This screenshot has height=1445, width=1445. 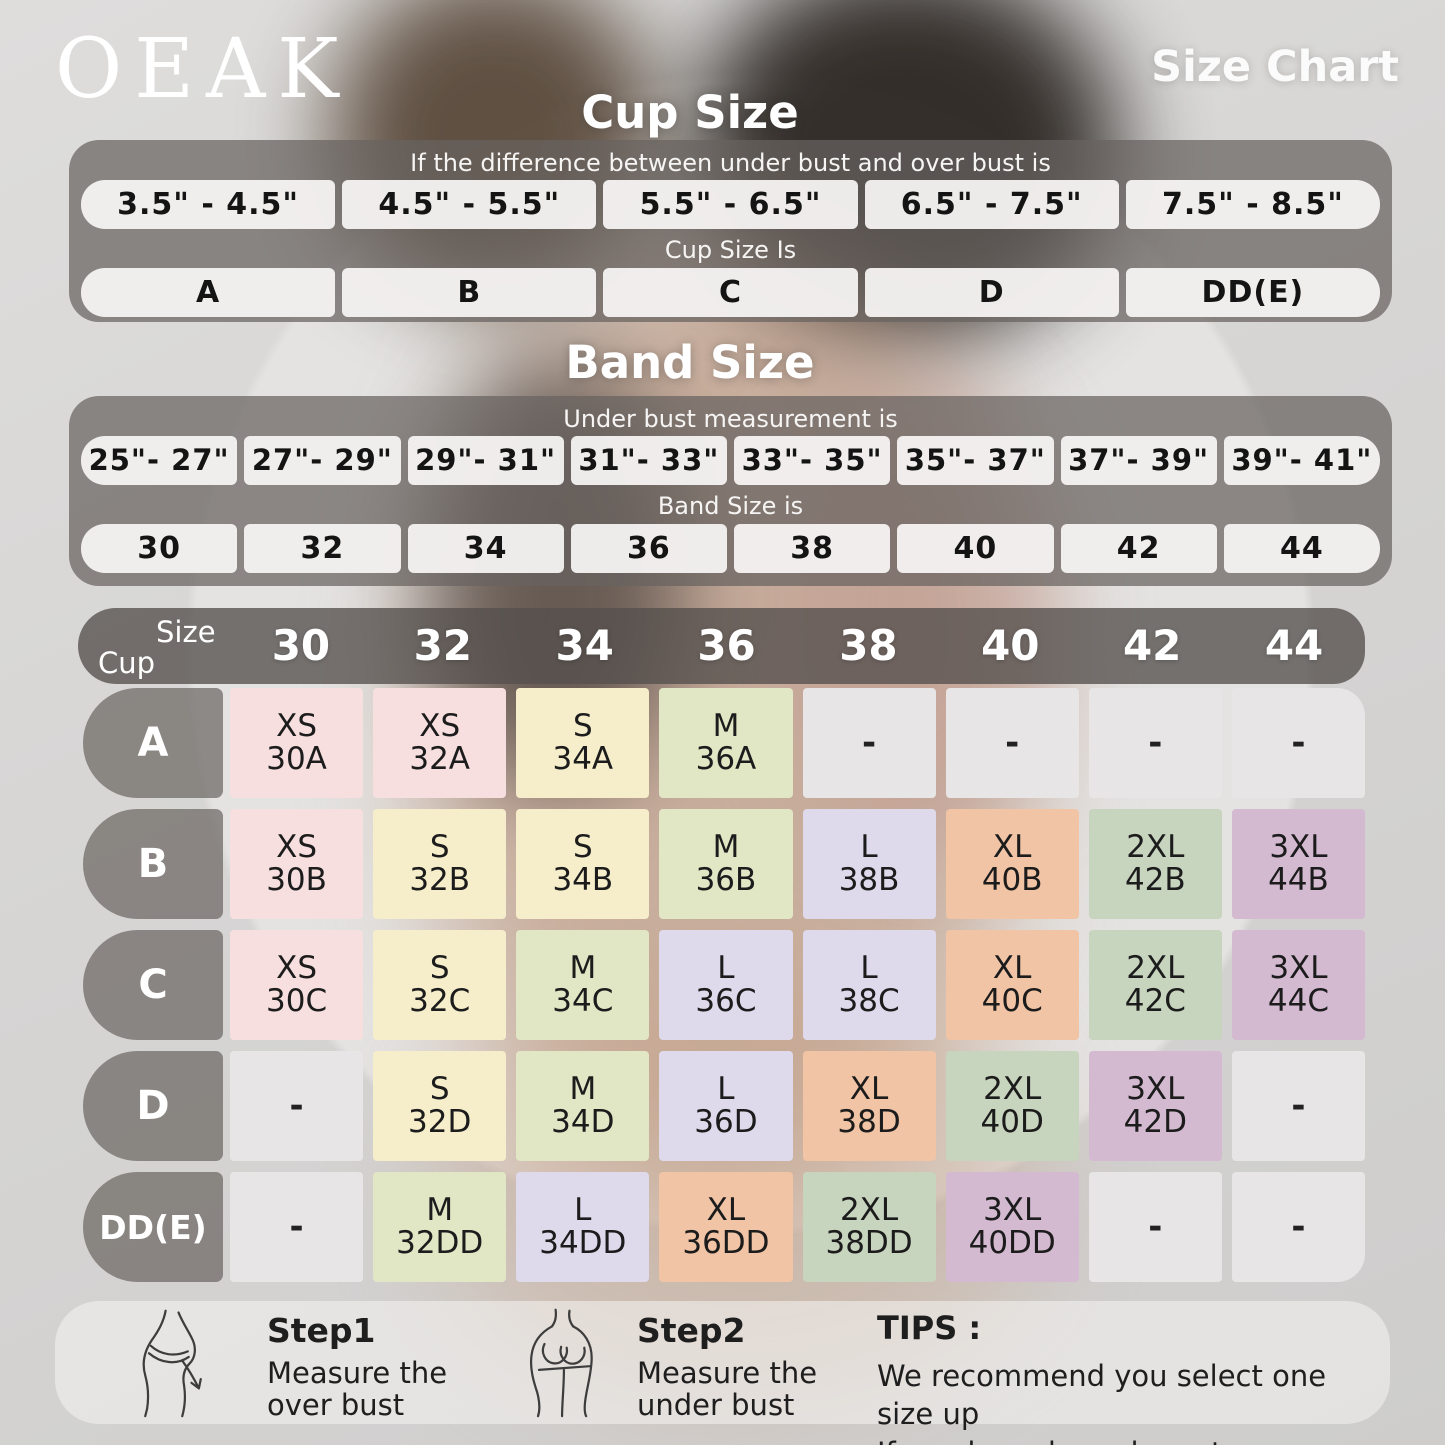 I want to click on band-range-cell: 27"- 29", so click(x=322, y=460).